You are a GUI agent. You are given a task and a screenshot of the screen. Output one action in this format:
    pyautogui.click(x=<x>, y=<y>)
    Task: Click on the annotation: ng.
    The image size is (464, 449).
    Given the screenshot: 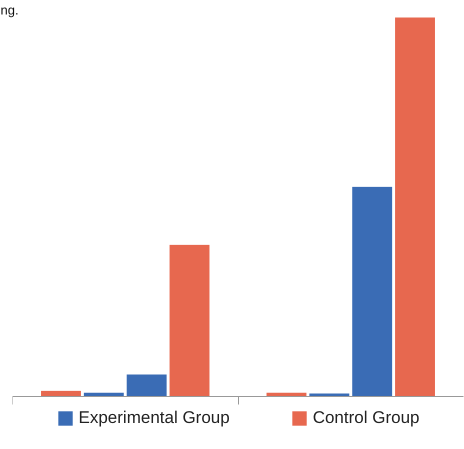 What is the action you would take?
    pyautogui.click(x=9, y=10)
    